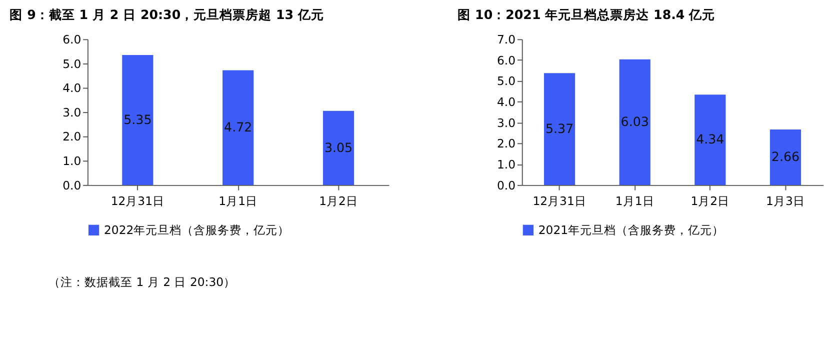 This screenshot has height=338, width=828. What do you see at coordinates (587, 14) in the screenshot?
I see `chart-title: 图 10：2021 年元旦档总票房达 18.4 亿元` at bounding box center [587, 14].